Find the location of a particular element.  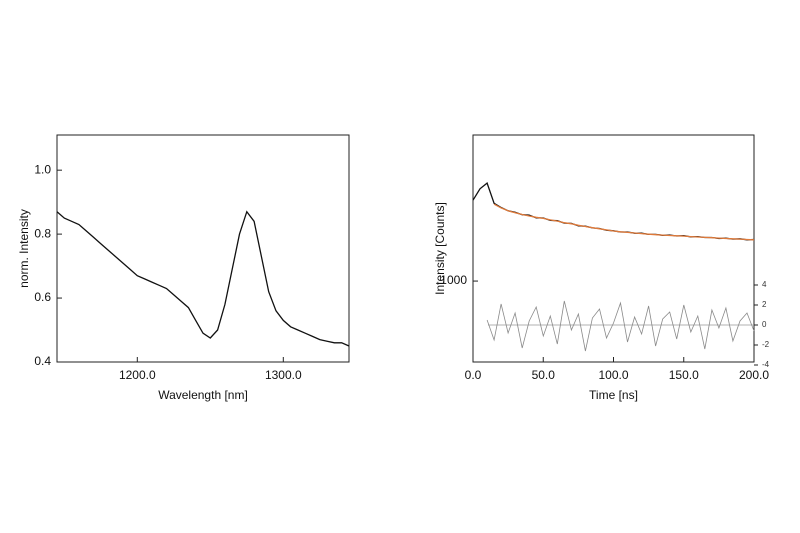

y-tick-label: 0.4 is located at coordinates (42, 361).